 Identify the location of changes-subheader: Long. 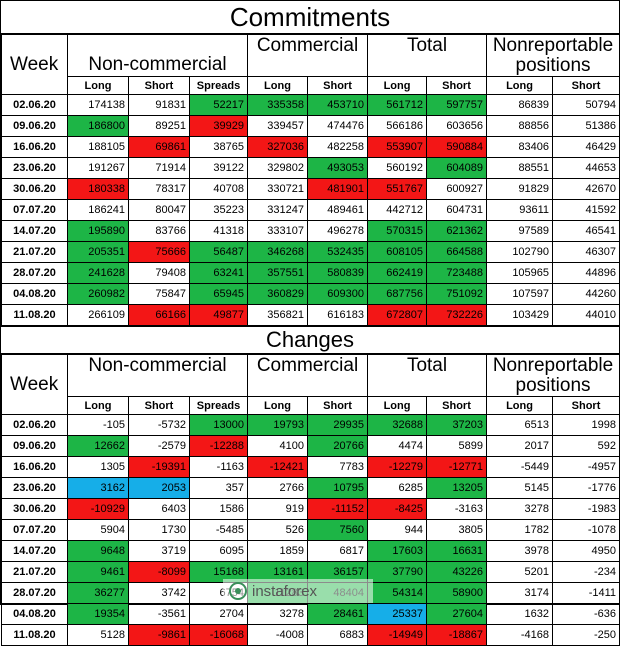
(277, 405).